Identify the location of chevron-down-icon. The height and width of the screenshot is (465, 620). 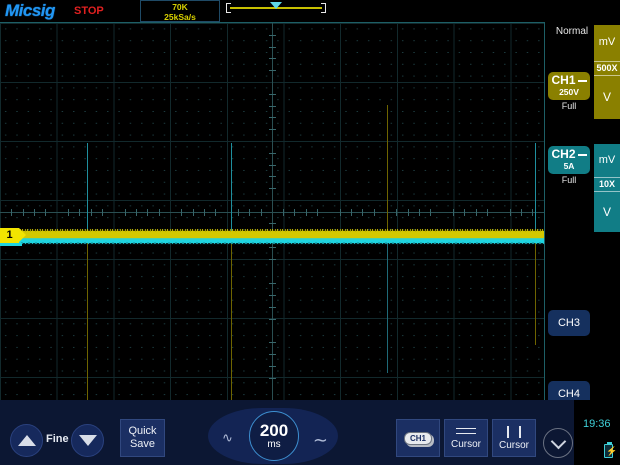
(558, 441).